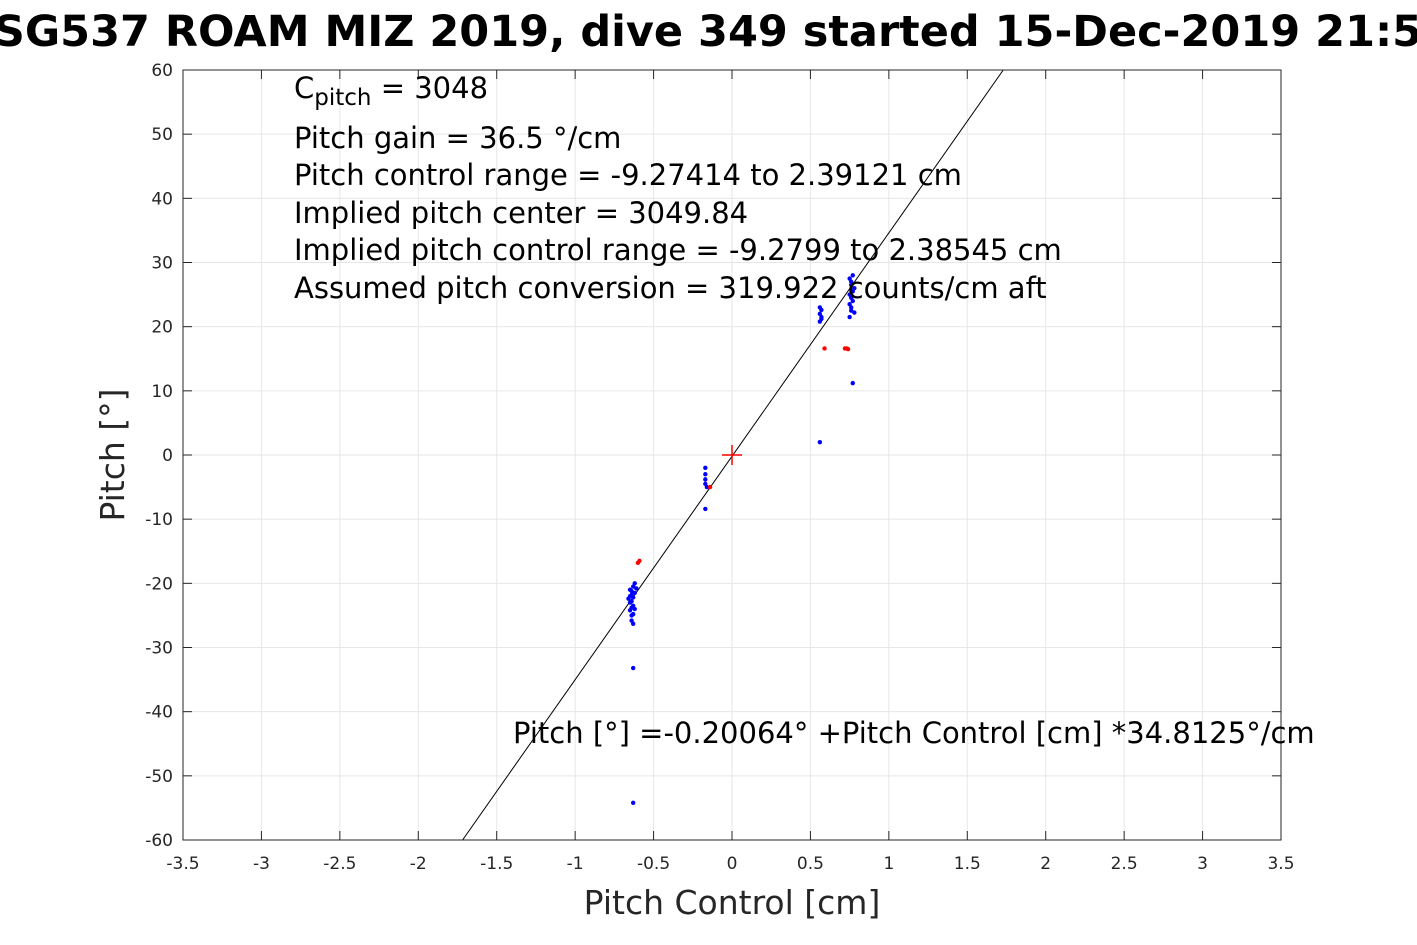 The width and height of the screenshot is (1417, 945). Describe the element at coordinates (182, 864) in the screenshot. I see `x-tick-label: -3.5` at that location.